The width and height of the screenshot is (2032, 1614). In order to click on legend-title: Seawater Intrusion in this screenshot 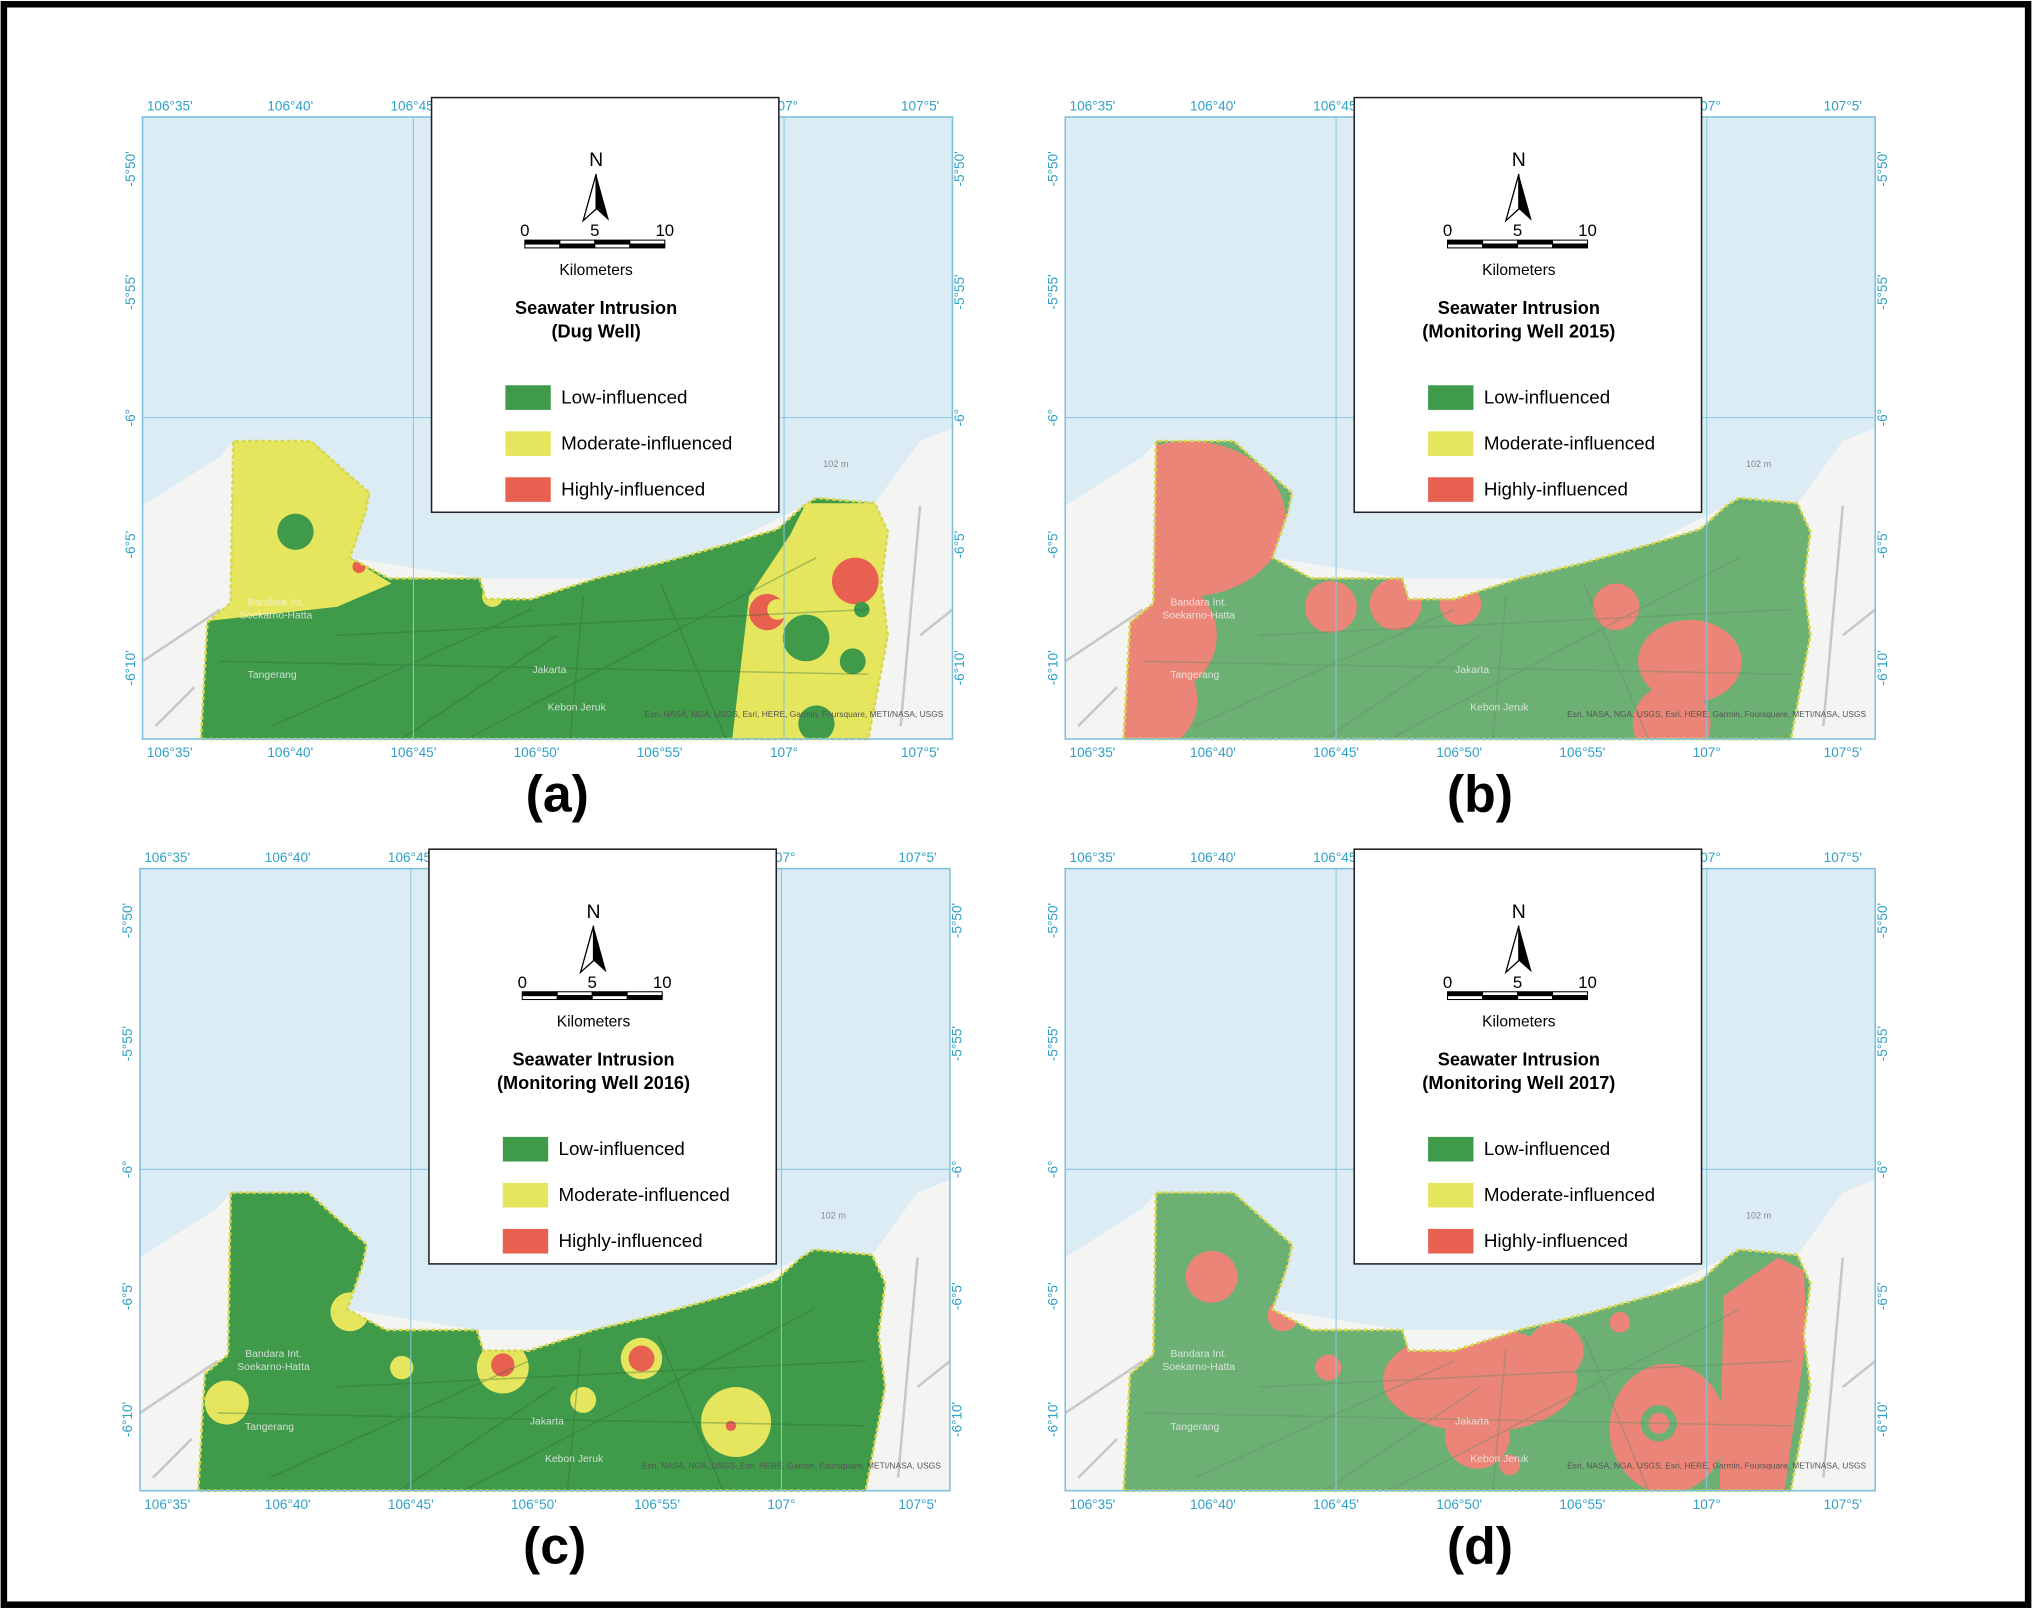, I will do `click(596, 308)`.